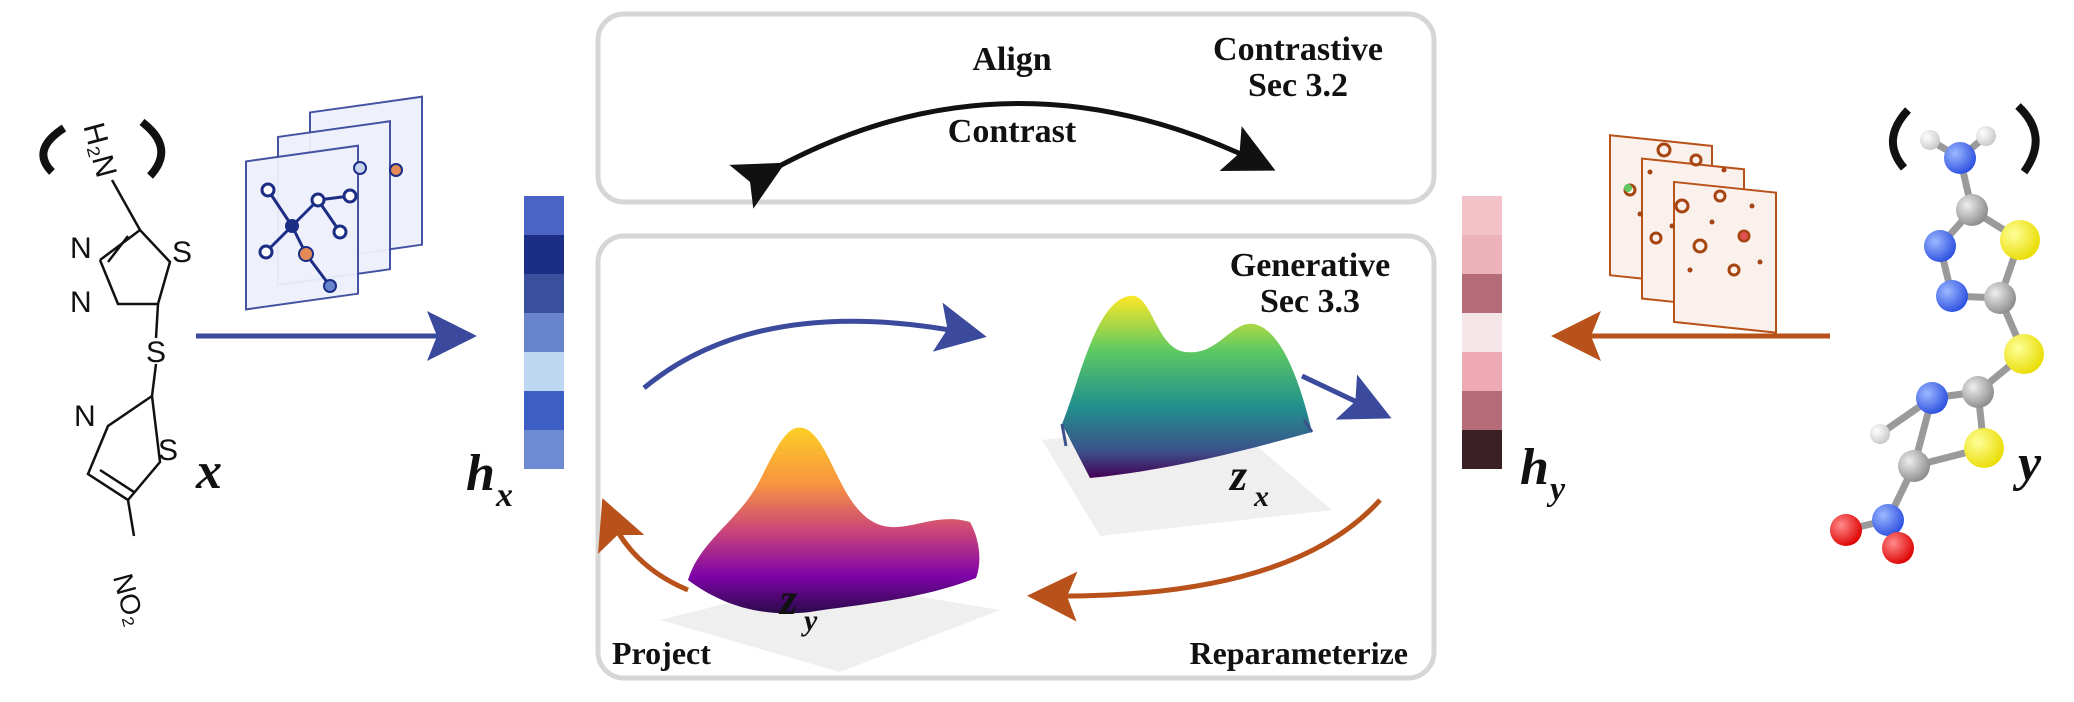 The height and width of the screenshot is (702, 2074). Describe the element at coordinates (1204, 560) in the screenshot. I see `reparameterize-arrow` at that location.